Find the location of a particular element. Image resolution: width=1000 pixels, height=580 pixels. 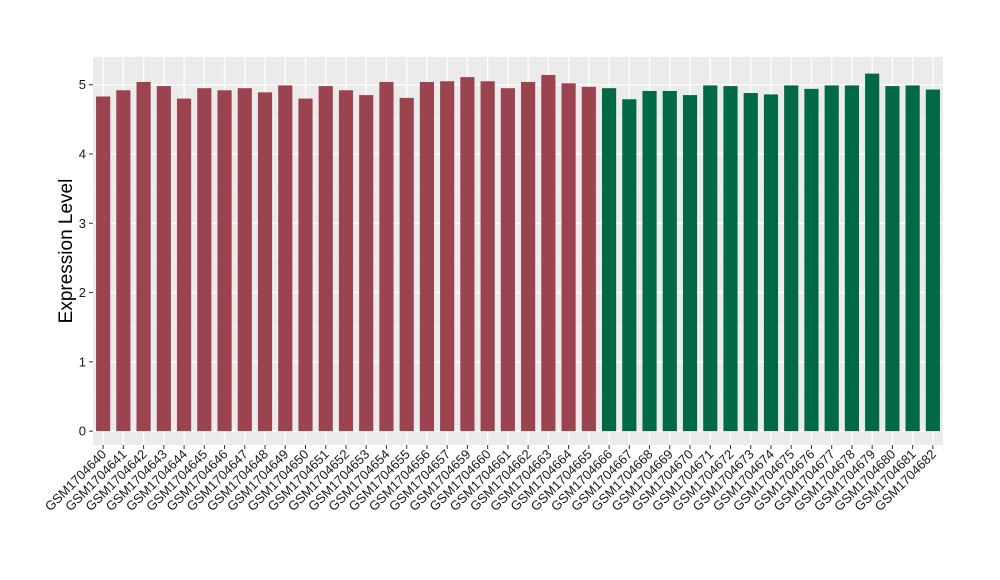

y-tick-label: 0 is located at coordinates (82, 431).